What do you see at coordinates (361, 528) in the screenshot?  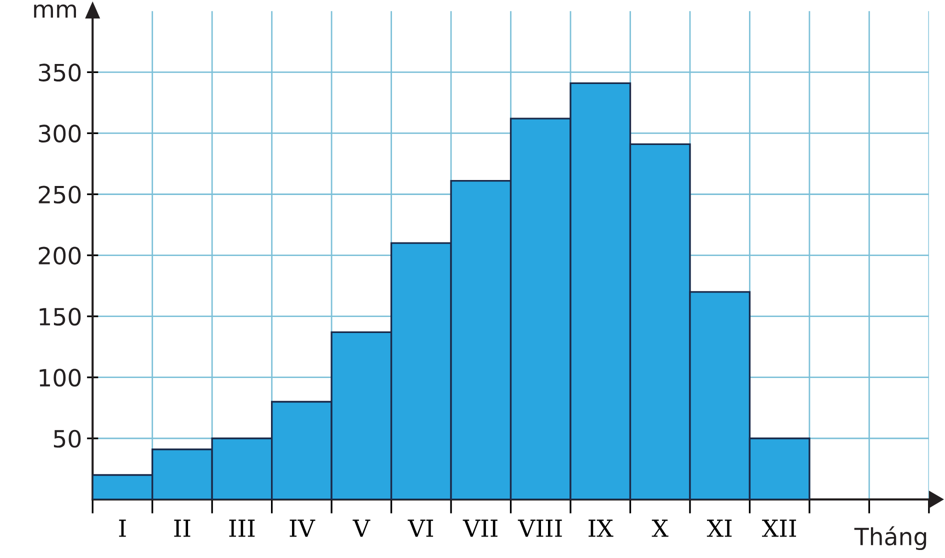 I see `x-tick-label: V` at bounding box center [361, 528].